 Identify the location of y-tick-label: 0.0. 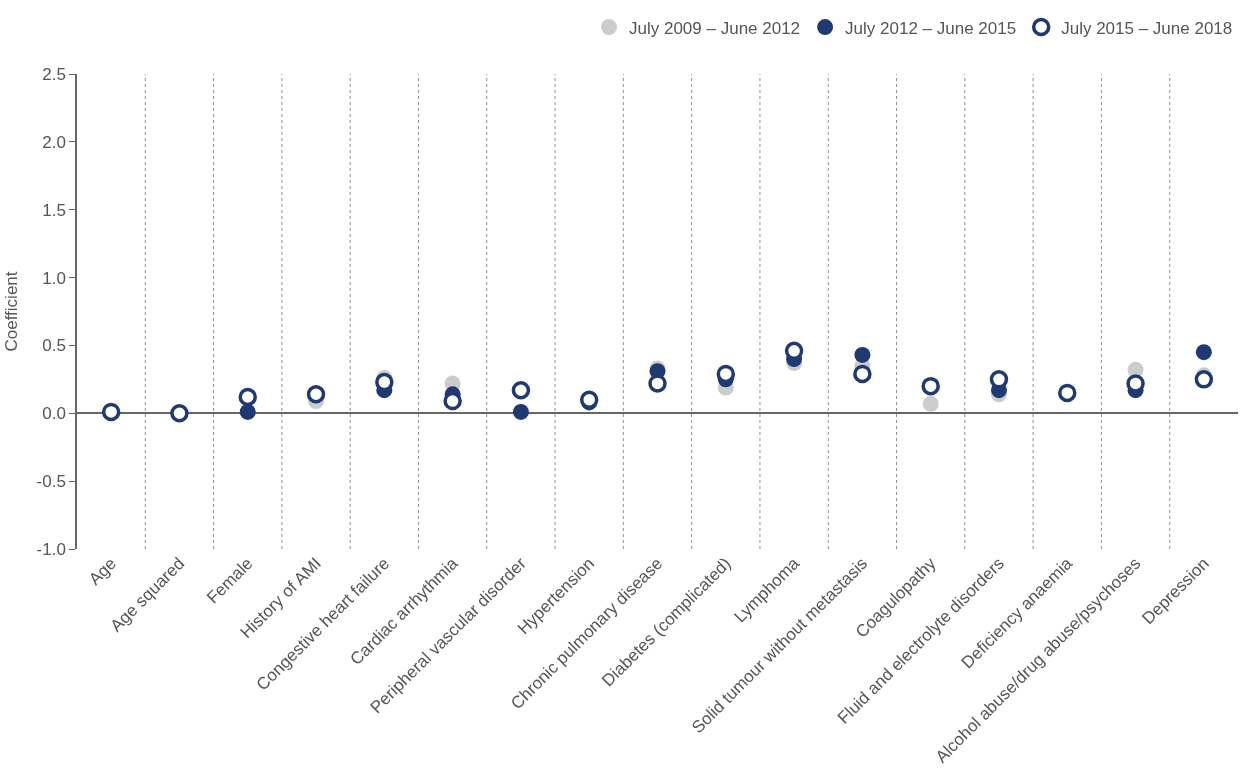
(54, 414).